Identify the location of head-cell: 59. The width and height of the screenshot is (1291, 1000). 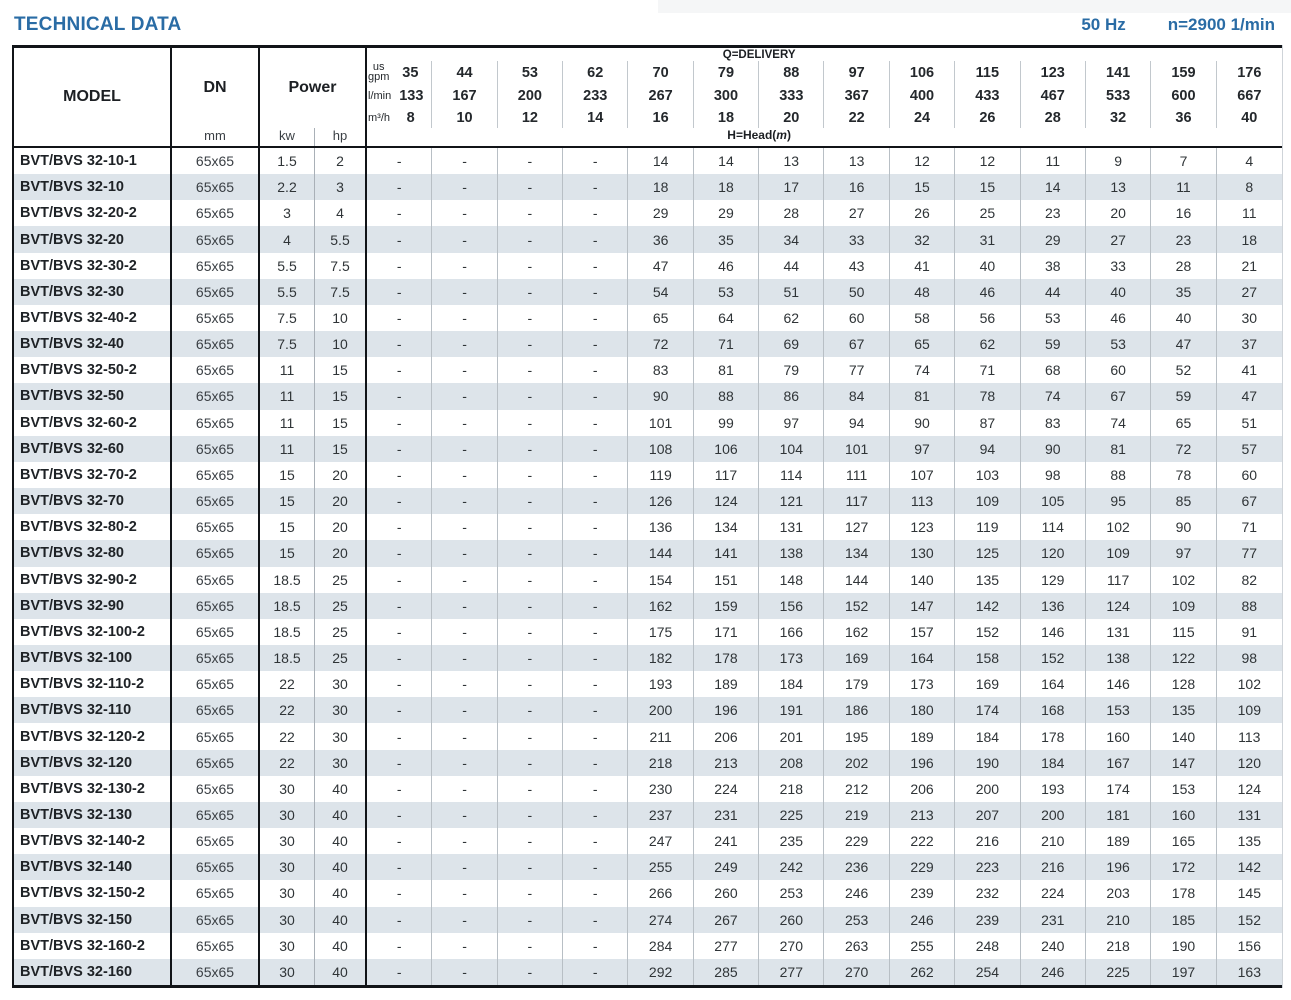
(1184, 396).